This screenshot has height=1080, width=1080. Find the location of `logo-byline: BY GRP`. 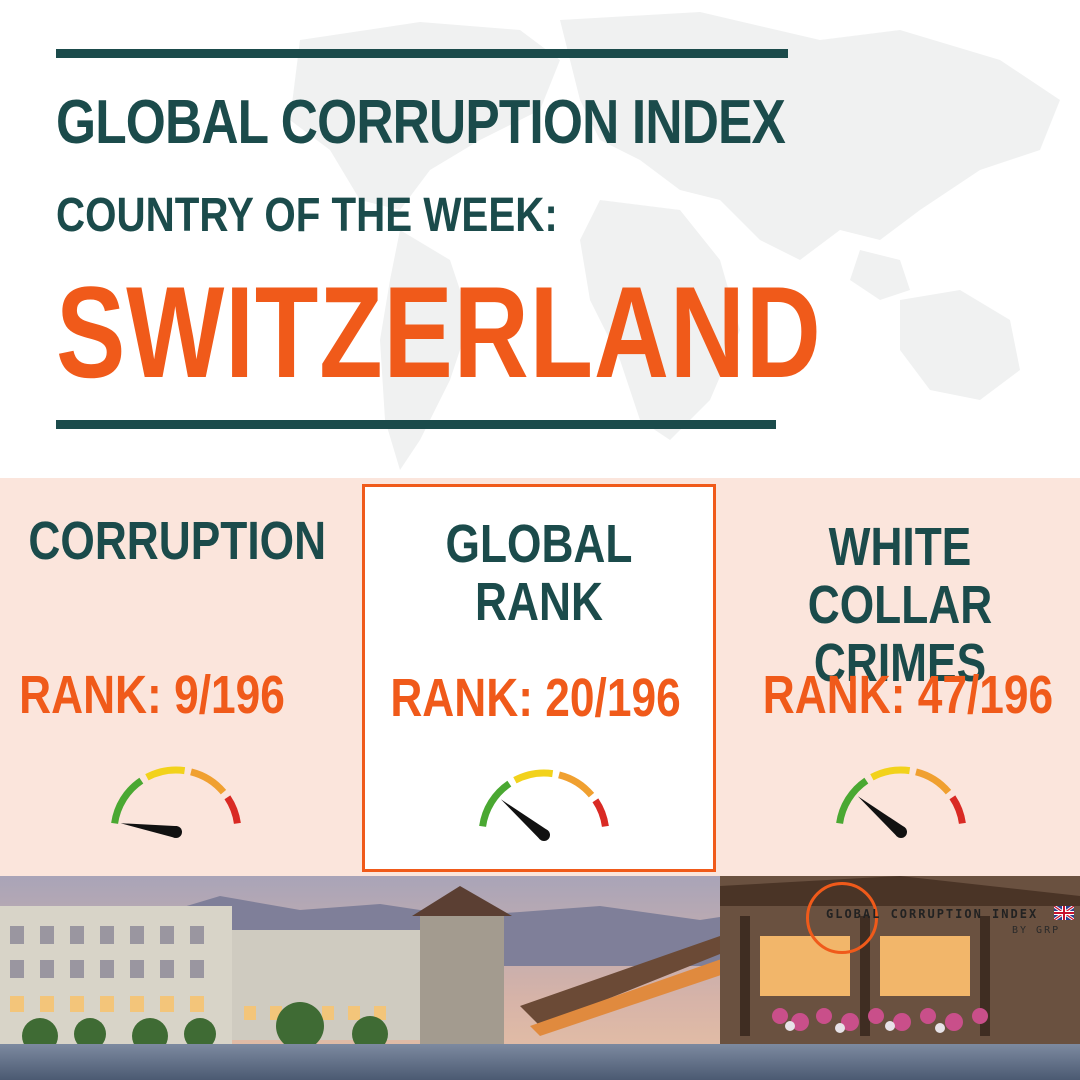

logo-byline: BY GRP is located at coordinates (1036, 930).